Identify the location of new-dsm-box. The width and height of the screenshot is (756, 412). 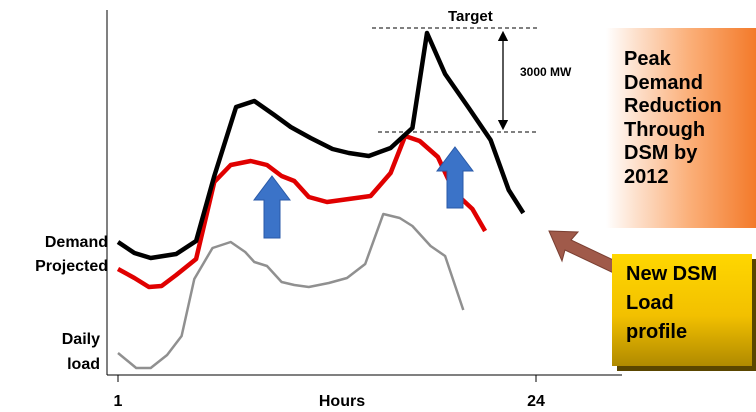
(682, 310).